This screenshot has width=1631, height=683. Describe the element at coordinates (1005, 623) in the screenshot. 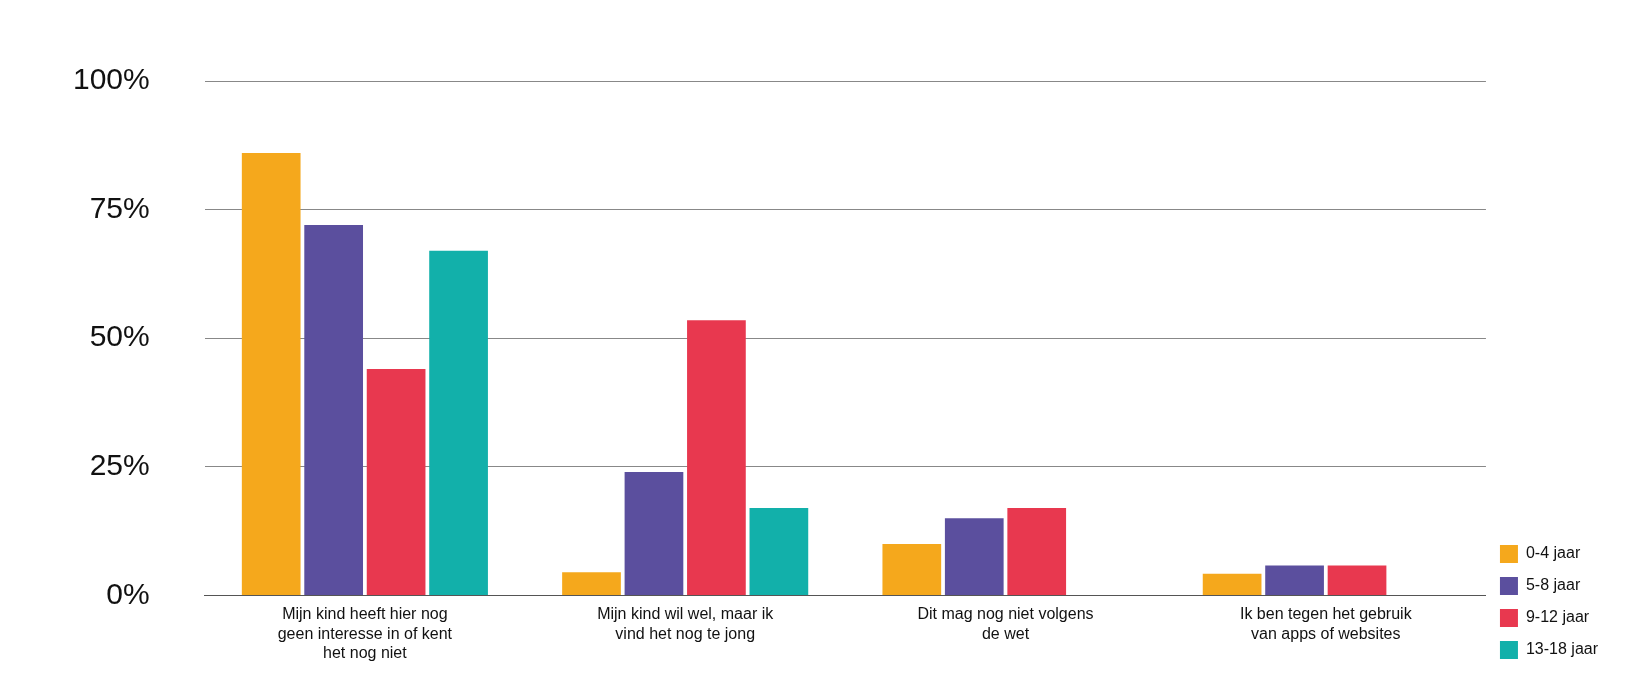

I see `x-tick-label: Dit mag nog niet volgens de wet` at that location.